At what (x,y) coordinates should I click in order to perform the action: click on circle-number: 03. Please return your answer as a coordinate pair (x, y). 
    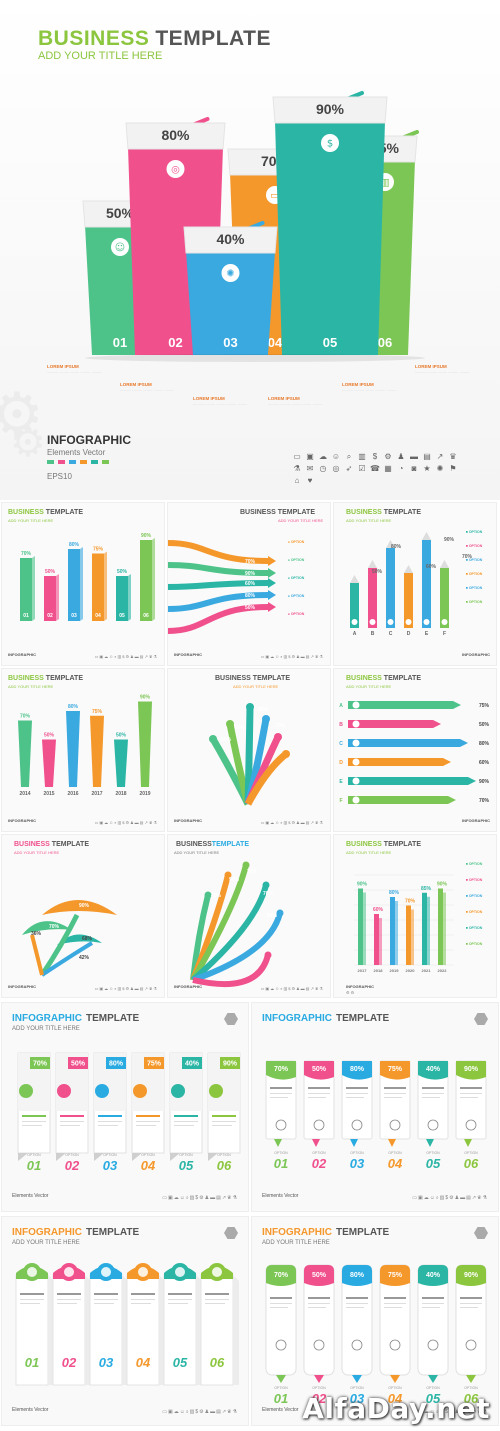
    Looking at the image, I should click on (106, 1362).